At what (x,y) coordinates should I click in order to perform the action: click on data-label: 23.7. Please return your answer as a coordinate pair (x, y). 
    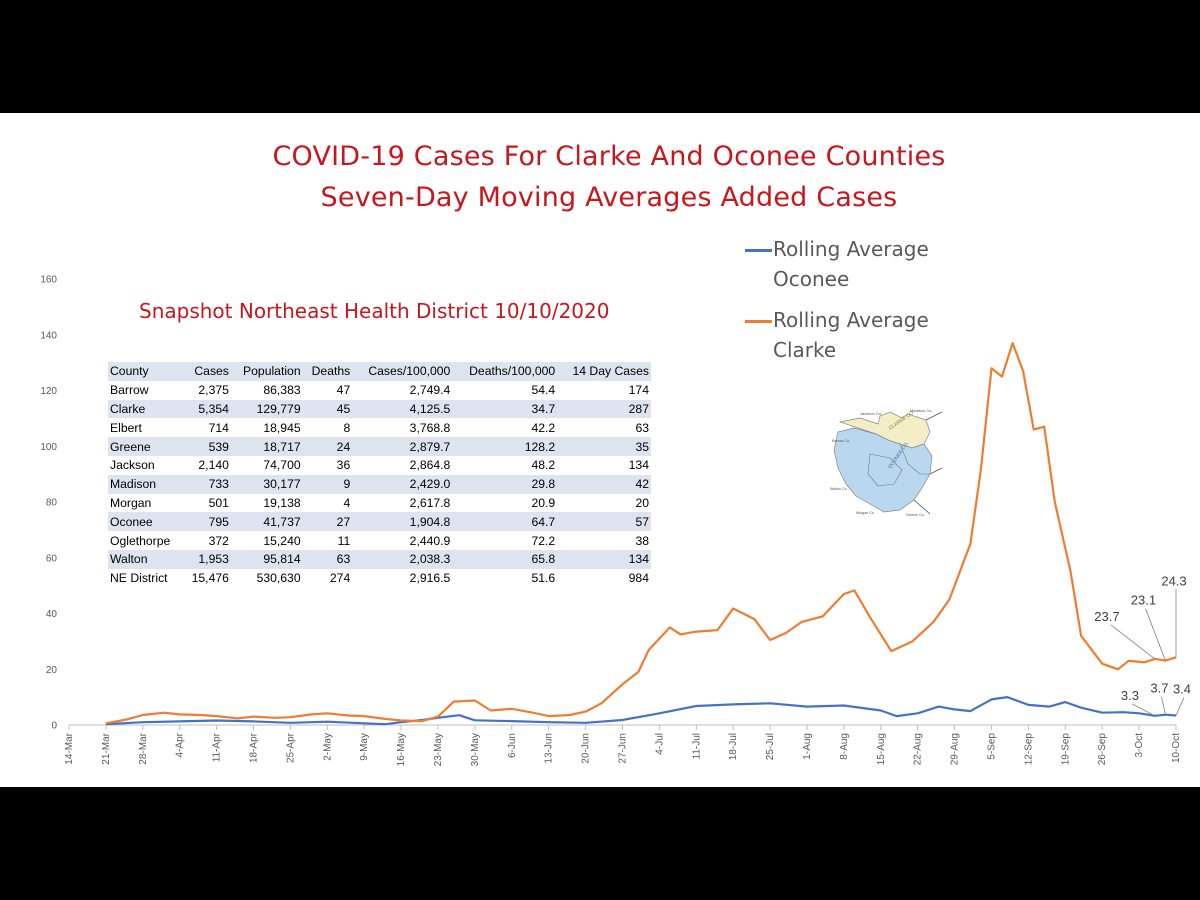
    Looking at the image, I should click on (1106, 616).